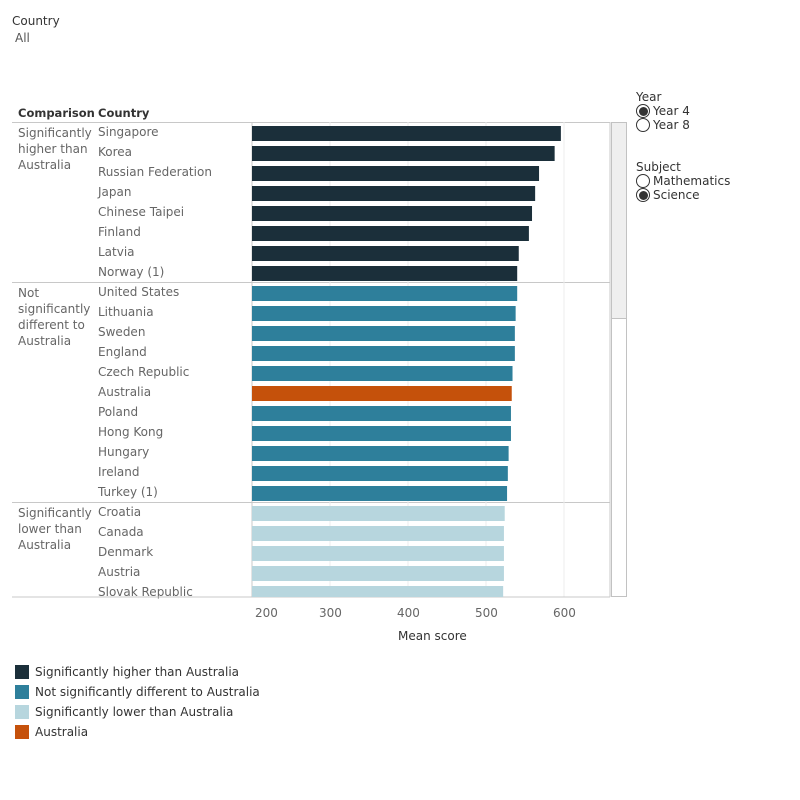 Image resolution: width=800 pixels, height=800 pixels. Describe the element at coordinates (378, 591) in the screenshot. I see `bar-slovak-republic` at that location.